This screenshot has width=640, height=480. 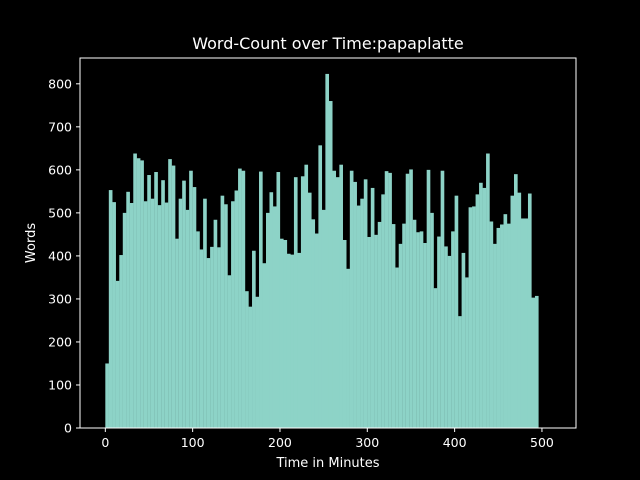 What do you see at coordinates (328, 43) in the screenshot?
I see `chart-title: Word-Count over Time:papaplatte` at bounding box center [328, 43].